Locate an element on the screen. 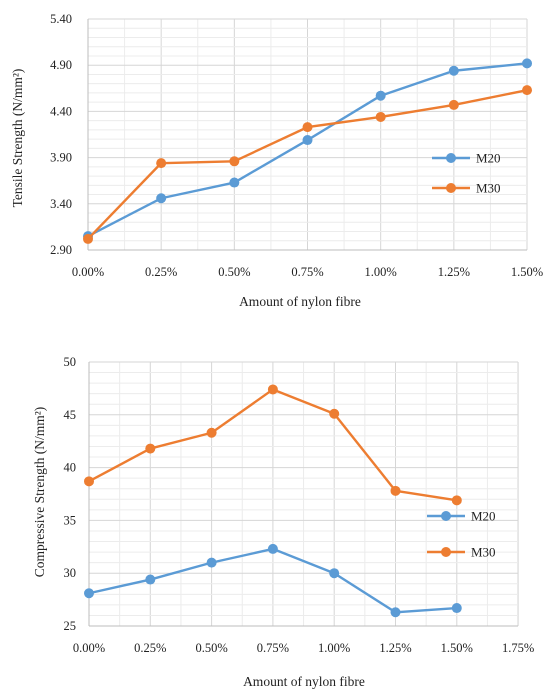  y-axis-label: Tensile Strength (N/mm²) is located at coordinates (17, 138).